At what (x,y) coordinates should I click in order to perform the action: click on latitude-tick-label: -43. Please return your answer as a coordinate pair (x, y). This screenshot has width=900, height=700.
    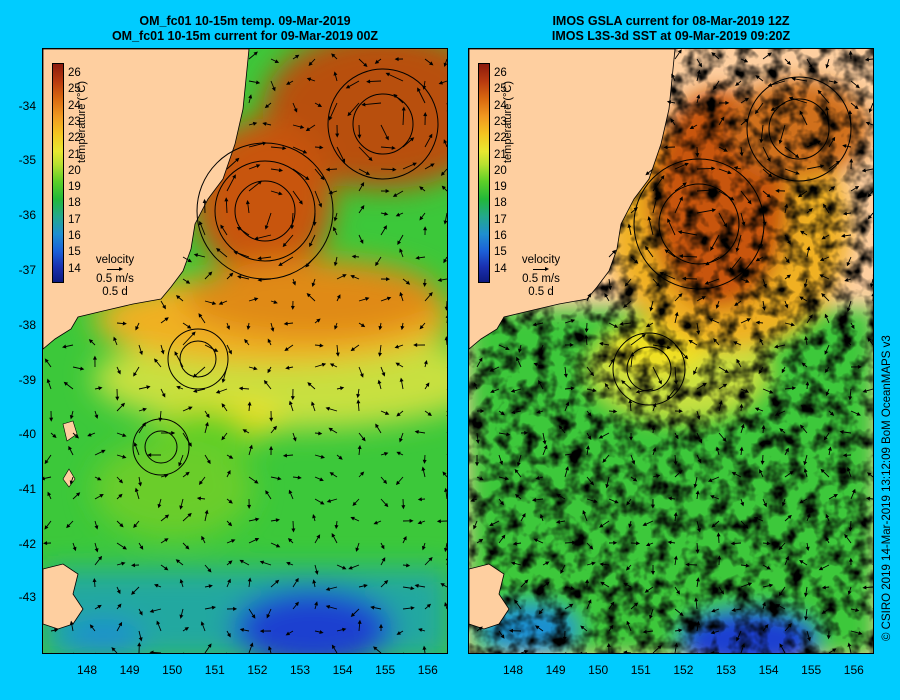
    Looking at the image, I should click on (27, 597).